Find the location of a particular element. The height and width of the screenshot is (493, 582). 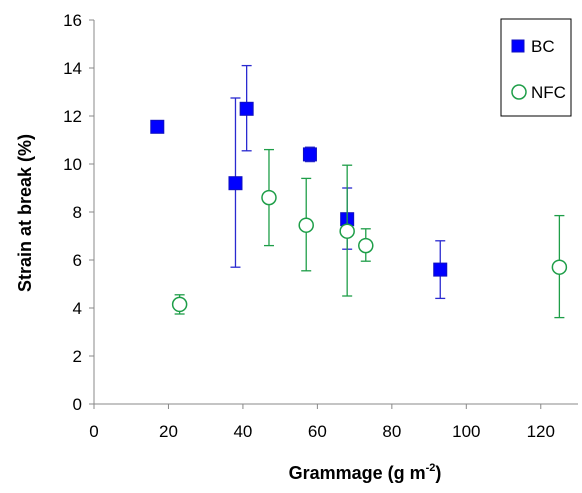

y-tick-label: 10 is located at coordinates (72, 164).